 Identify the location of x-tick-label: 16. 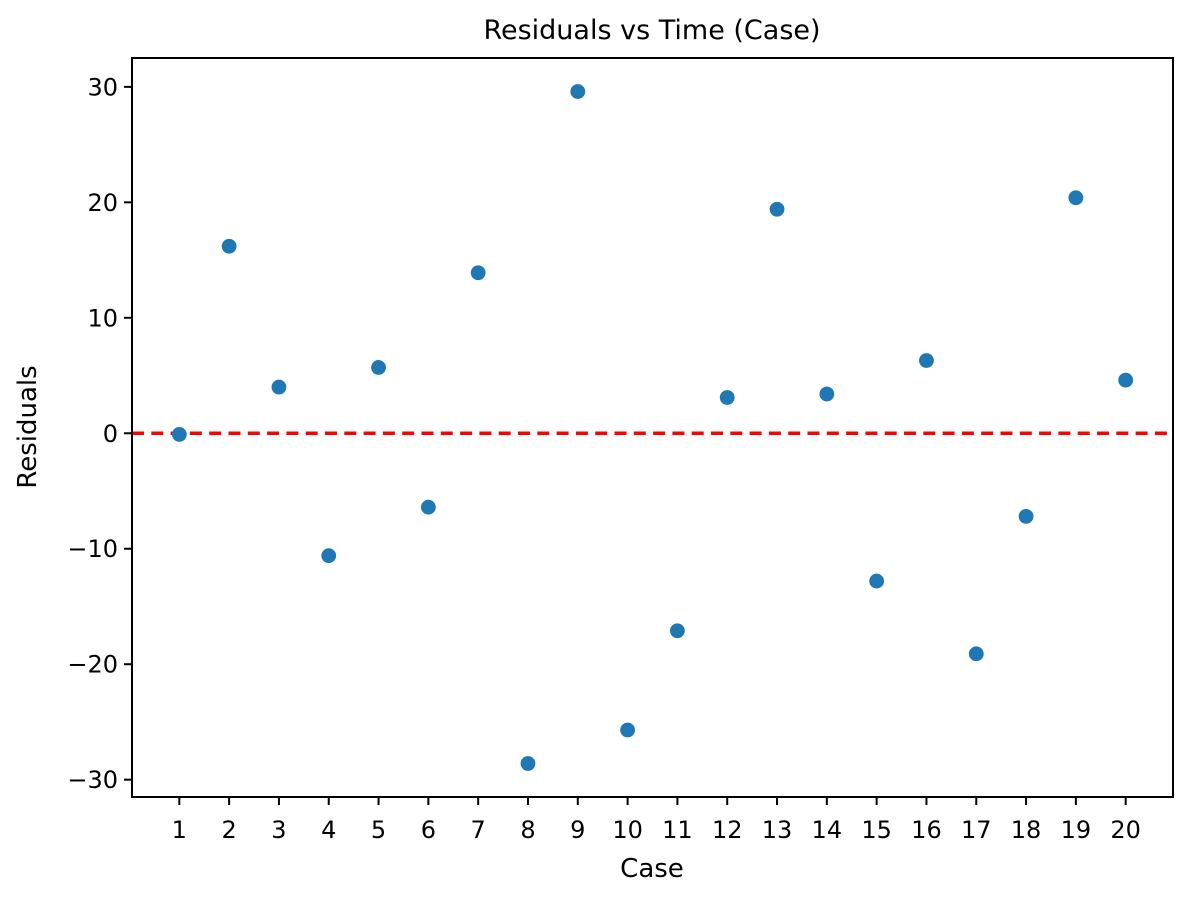
(926, 830).